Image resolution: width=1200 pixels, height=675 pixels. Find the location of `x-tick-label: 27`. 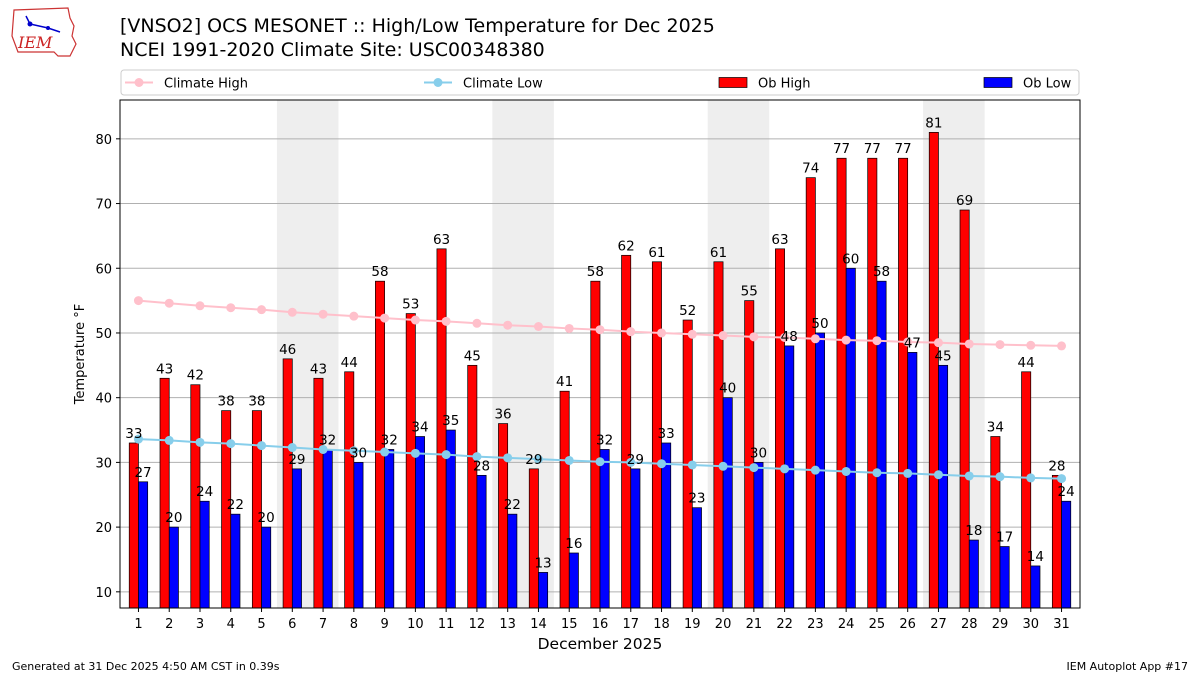

x-tick-label: 27 is located at coordinates (938, 624).